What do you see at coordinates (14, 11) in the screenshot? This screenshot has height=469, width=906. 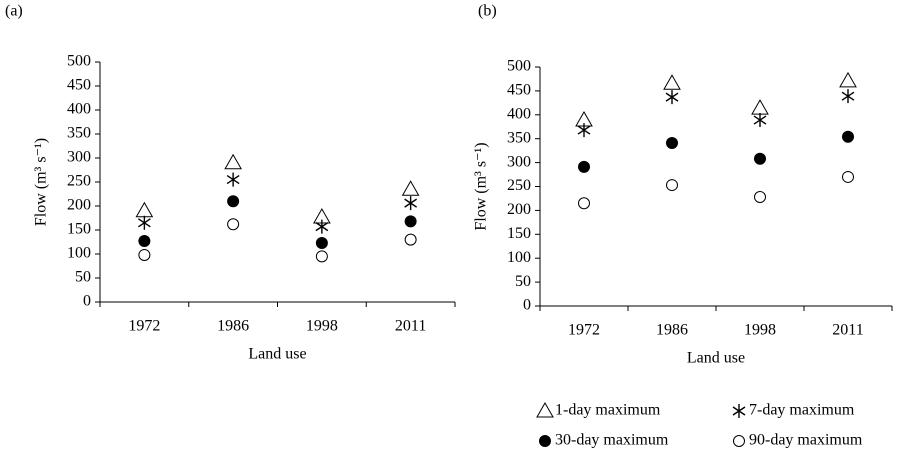 I see `panel-label: (a)` at bounding box center [14, 11].